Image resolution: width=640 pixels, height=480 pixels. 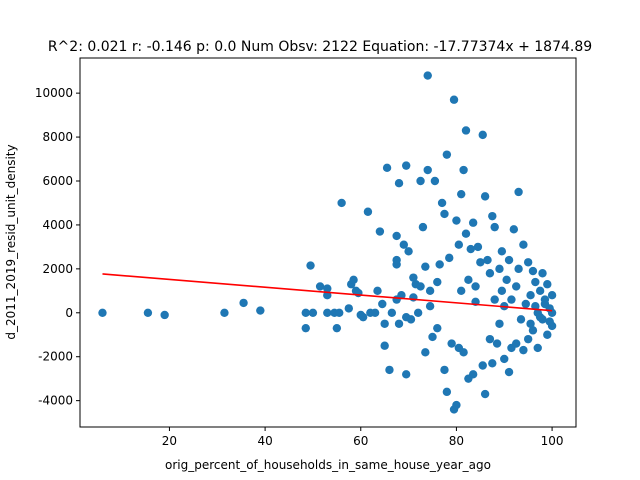 What do you see at coordinates (552, 441) in the screenshot?
I see `x-tick-label: 100` at bounding box center [552, 441].